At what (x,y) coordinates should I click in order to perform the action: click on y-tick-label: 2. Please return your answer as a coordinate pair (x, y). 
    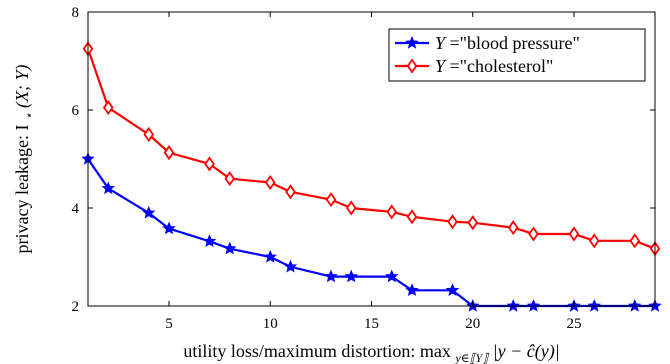
    Looking at the image, I should click on (76, 307).